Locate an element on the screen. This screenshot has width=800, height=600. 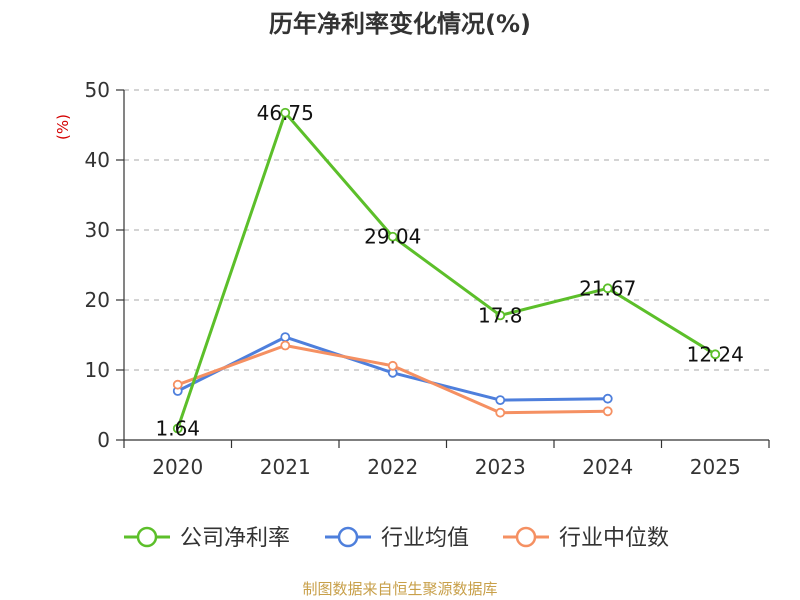
legend-label: 行业均值 is located at coordinates (425, 538).